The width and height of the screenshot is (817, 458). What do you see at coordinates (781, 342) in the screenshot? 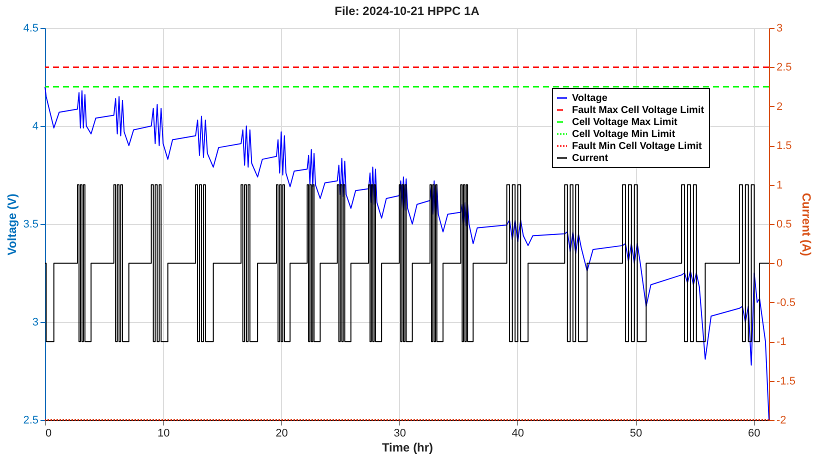
I see `y2-tick-label: -1` at bounding box center [781, 342].